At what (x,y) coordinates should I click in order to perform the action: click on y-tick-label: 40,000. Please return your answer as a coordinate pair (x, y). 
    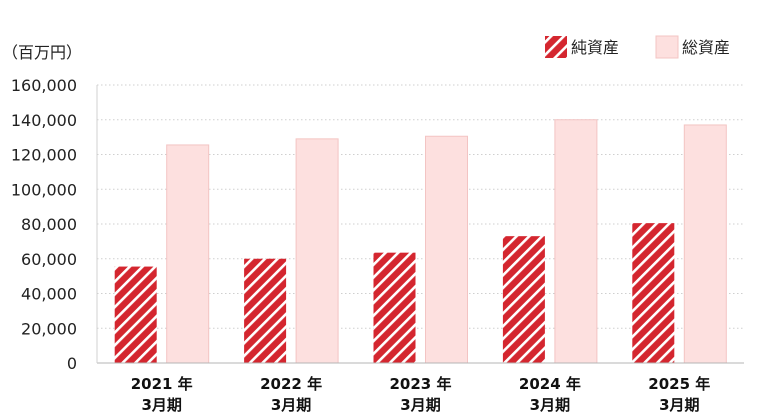
    Looking at the image, I should click on (49, 294).